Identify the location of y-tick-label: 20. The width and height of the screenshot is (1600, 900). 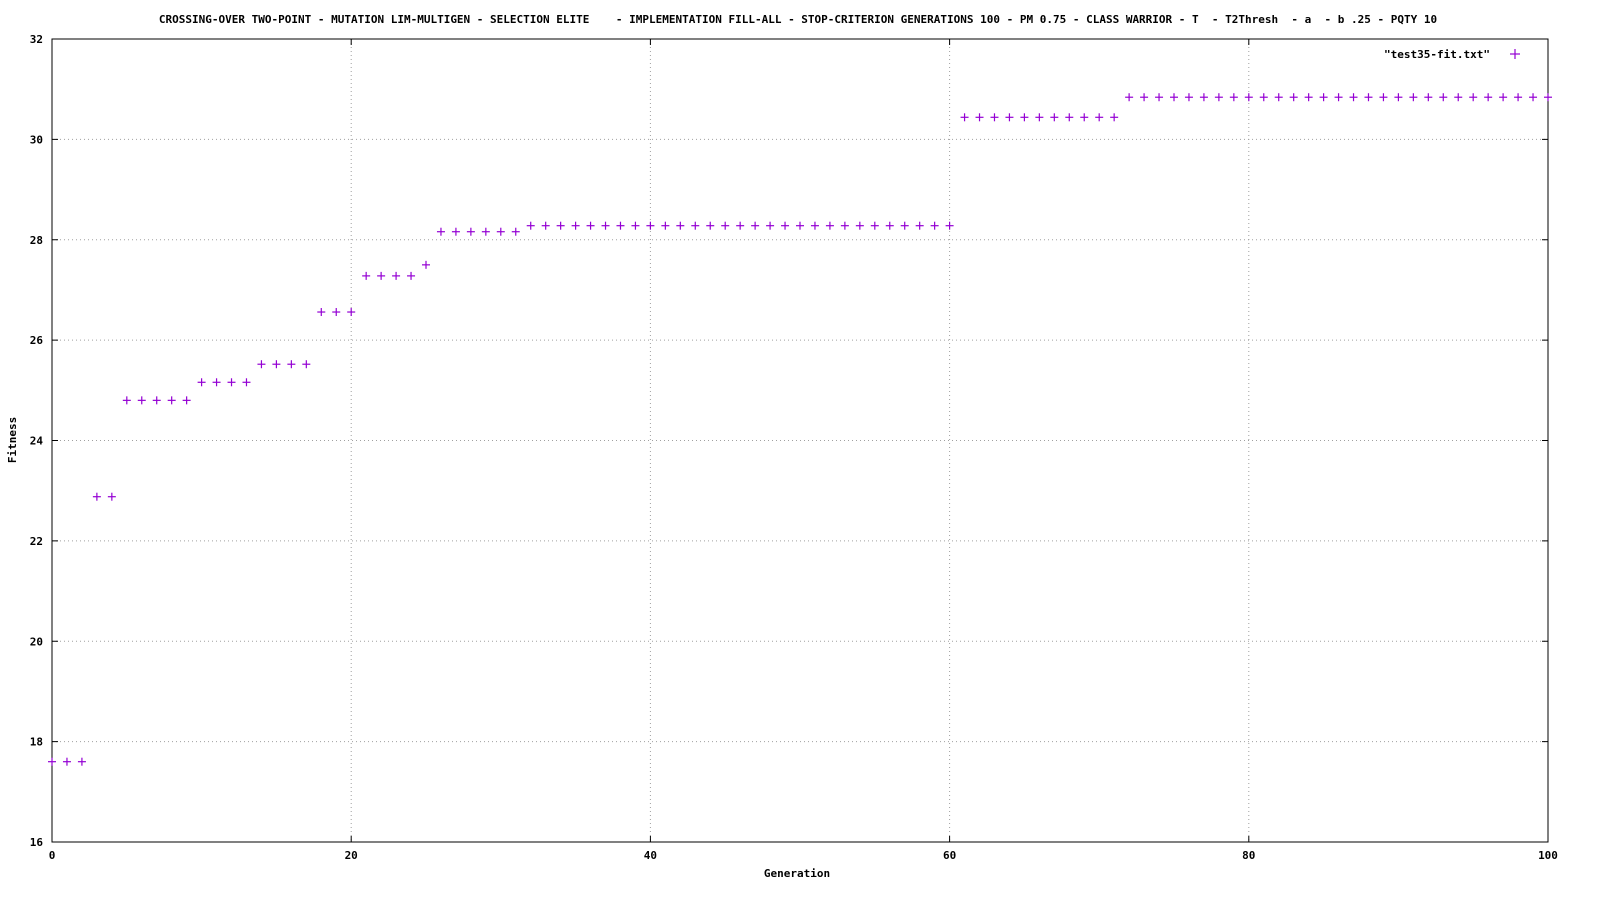
(36, 641).